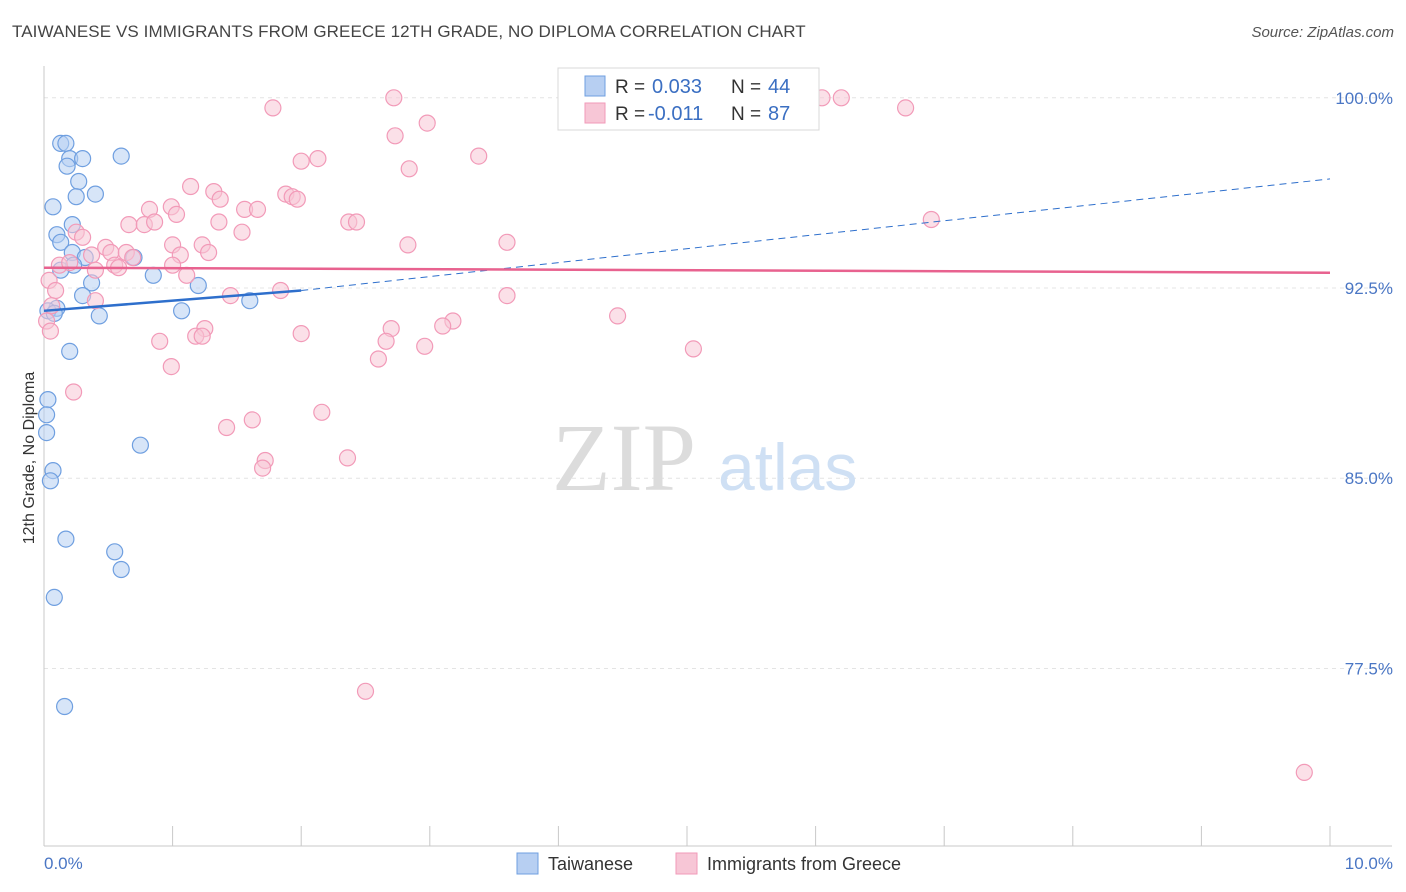 The image size is (1406, 892). What do you see at coordinates (630, 87) in the screenshot?
I see `legend-r-label-1: R =` at bounding box center [630, 87].